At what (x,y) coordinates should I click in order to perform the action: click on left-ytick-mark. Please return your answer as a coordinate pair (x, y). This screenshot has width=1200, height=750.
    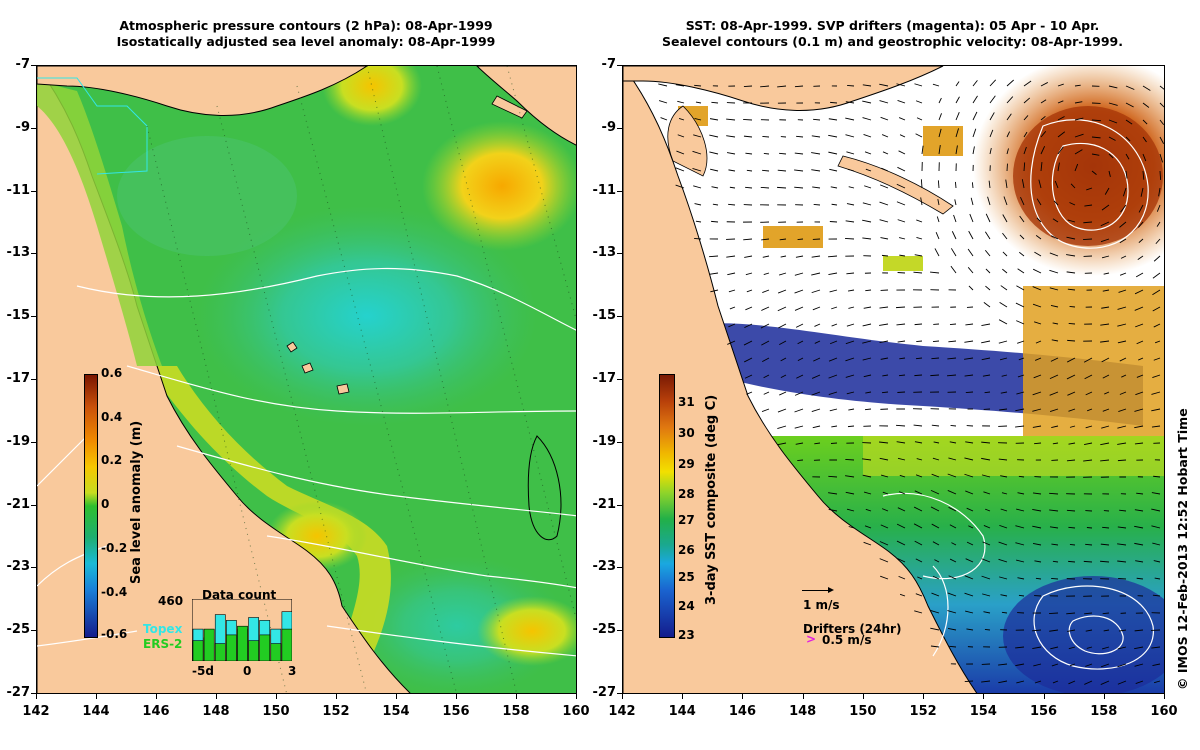
    Looking at the image, I should click on (33, 128).